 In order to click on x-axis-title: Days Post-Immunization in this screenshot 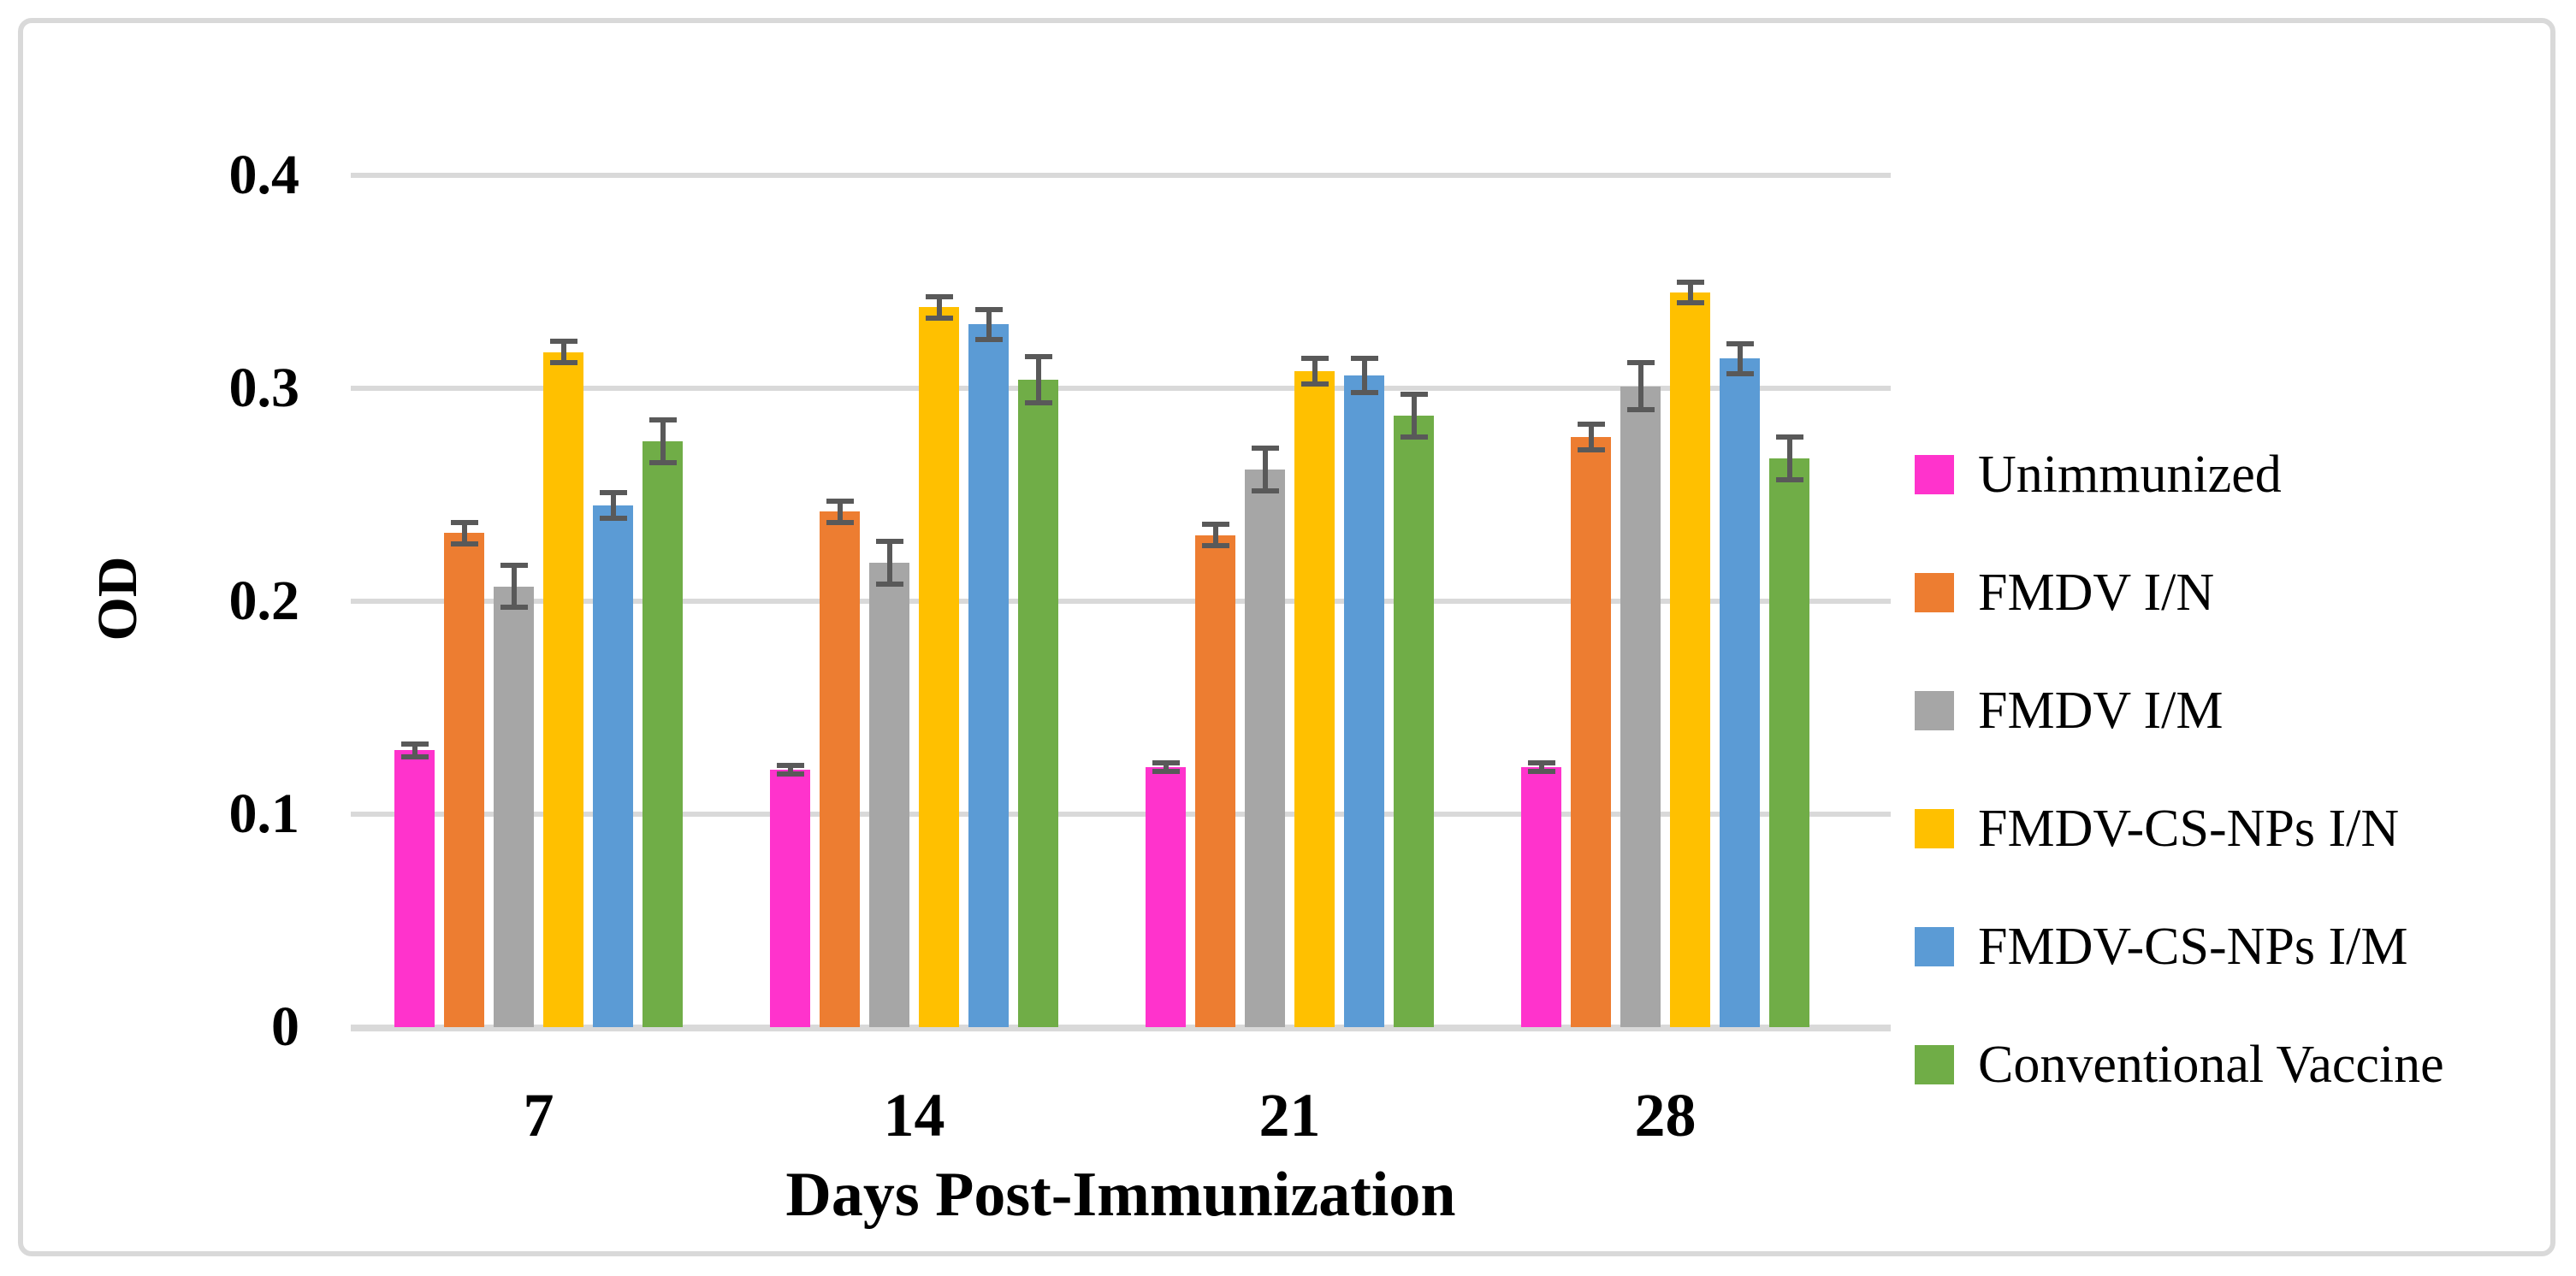, I will do `click(1120, 1195)`.